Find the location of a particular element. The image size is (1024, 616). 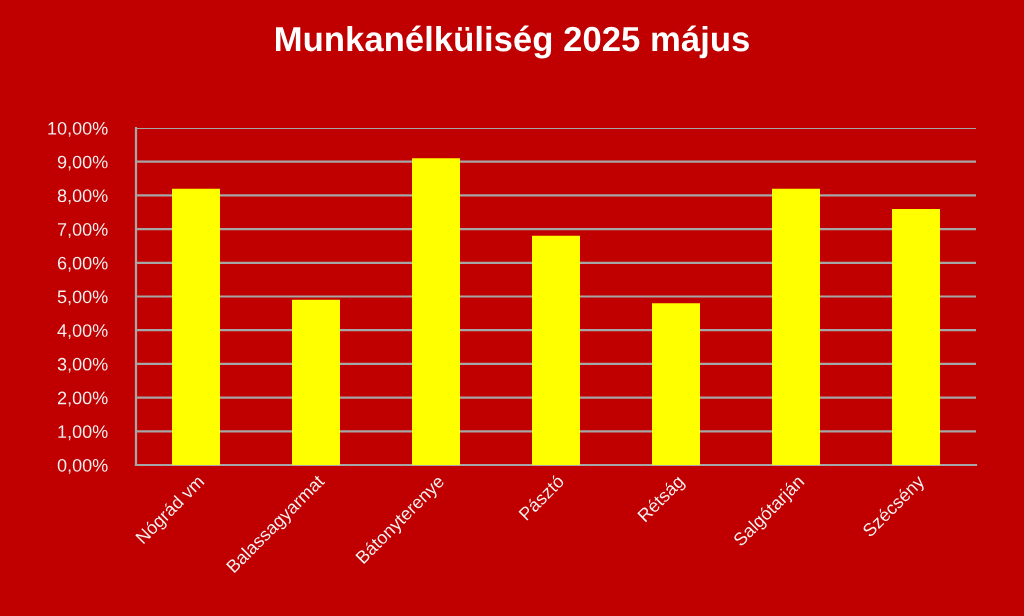

y-tick-label: 0,00% is located at coordinates (82, 466).